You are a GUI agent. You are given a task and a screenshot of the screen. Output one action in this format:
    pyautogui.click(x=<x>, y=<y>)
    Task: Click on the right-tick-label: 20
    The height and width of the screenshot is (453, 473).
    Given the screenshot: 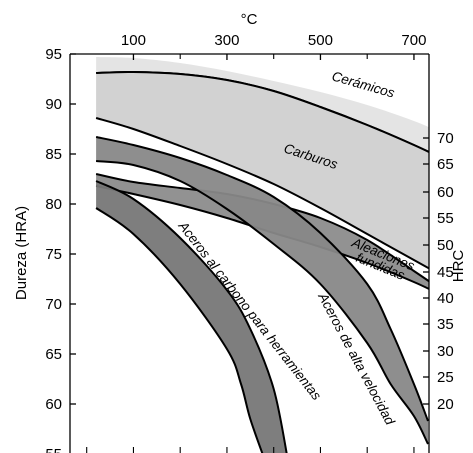 What is the action you would take?
    pyautogui.click(x=445, y=404)
    